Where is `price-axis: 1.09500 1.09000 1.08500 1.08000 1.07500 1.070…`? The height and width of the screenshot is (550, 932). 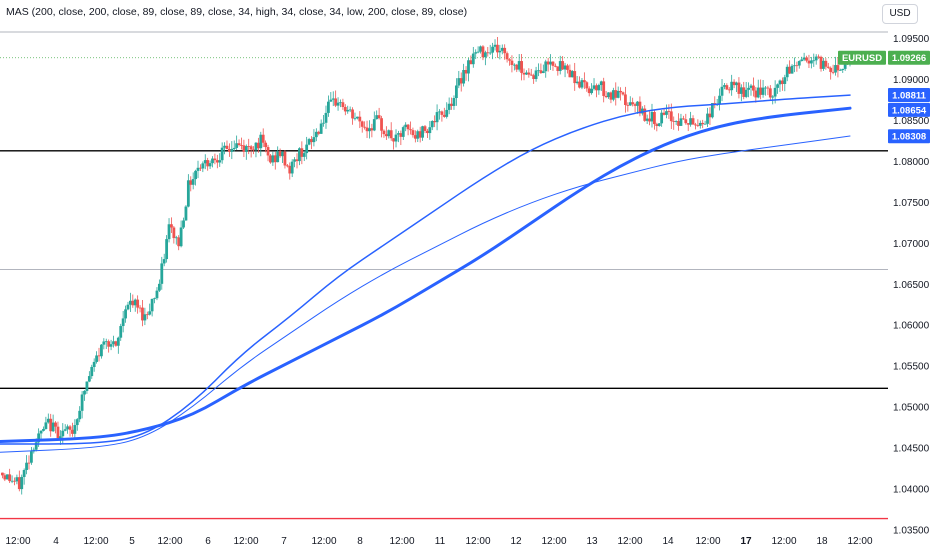
price-axis: 1.09500 1.09000 1.08500 1.08000 1.07500 1.070… is located at coordinates (911, 285).